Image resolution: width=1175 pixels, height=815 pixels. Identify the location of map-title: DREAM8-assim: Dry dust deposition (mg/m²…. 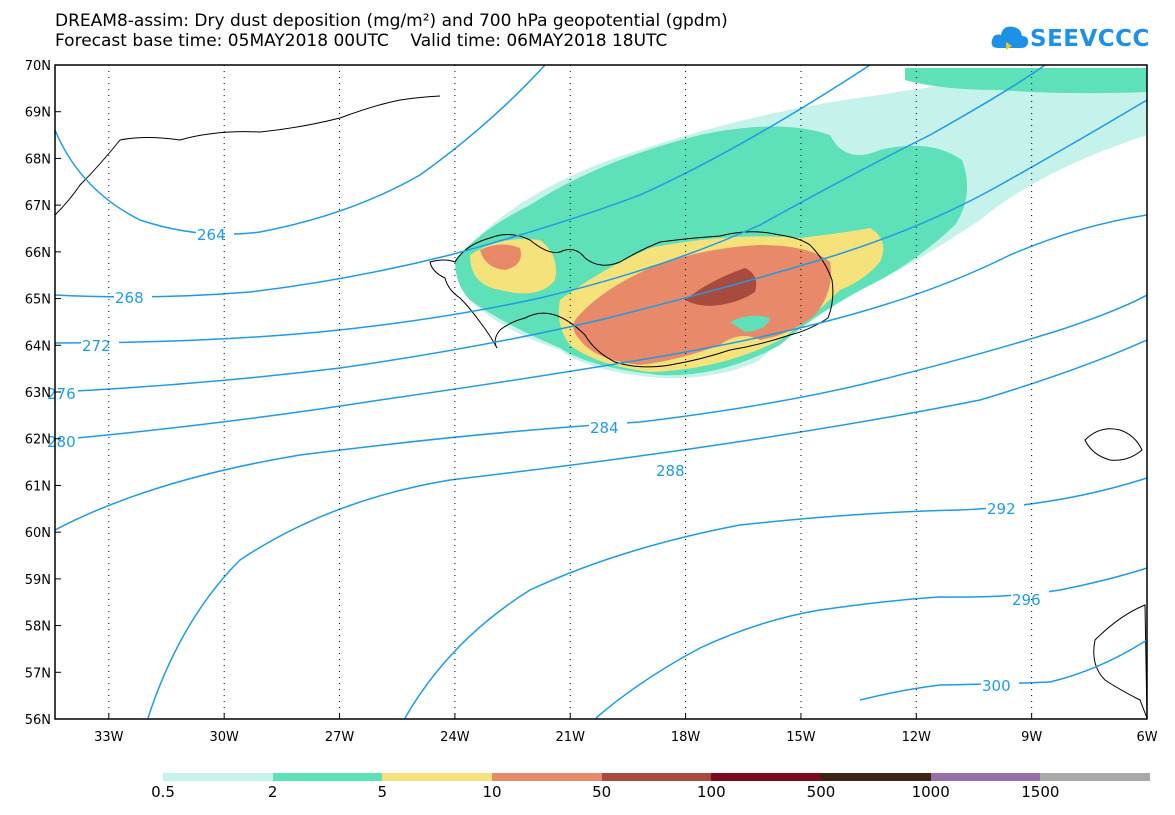
(391, 21).